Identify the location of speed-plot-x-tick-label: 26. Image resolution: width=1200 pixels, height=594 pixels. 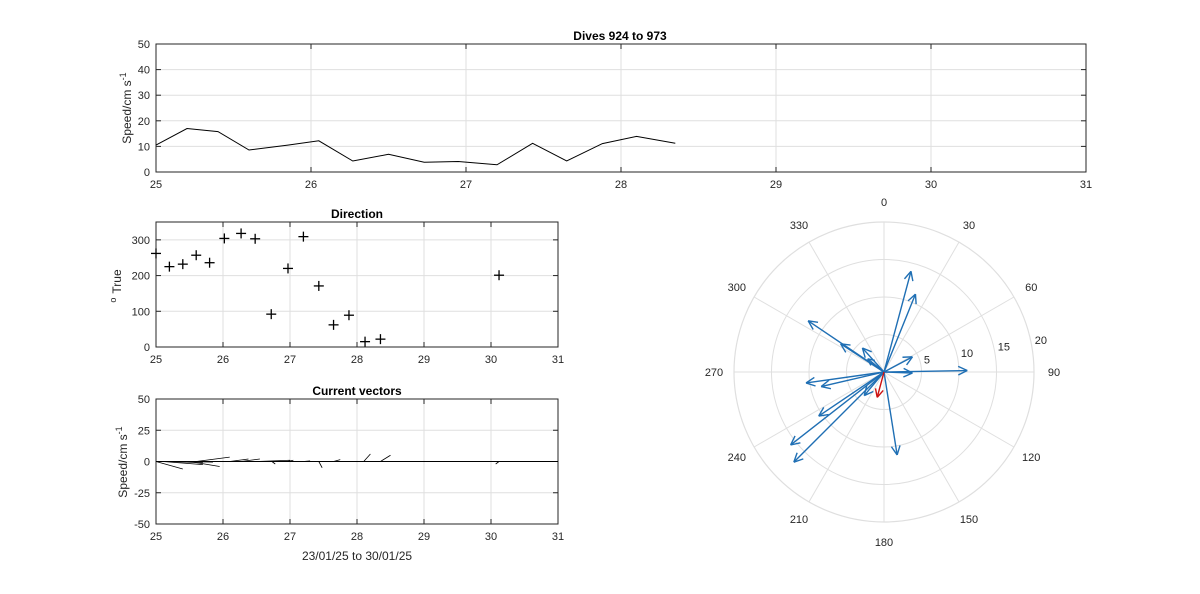
(311, 185).